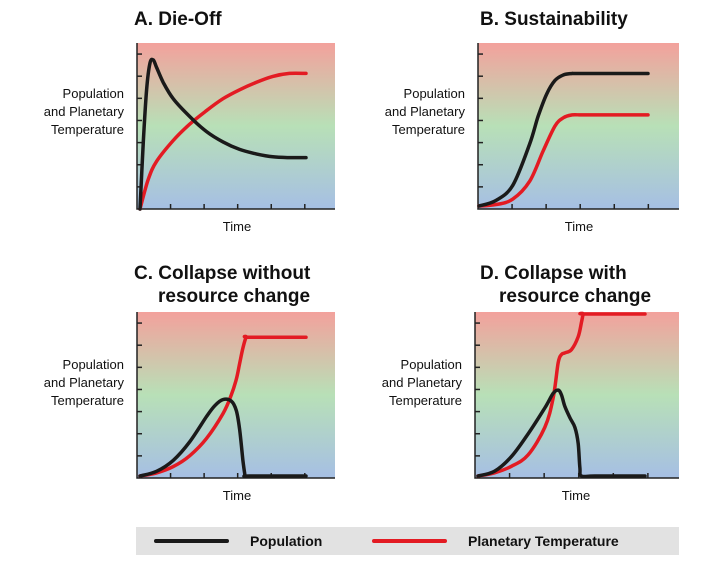 The height and width of the screenshot is (561, 720). What do you see at coordinates (238, 541) in the screenshot?
I see `legend-item-population: Population` at bounding box center [238, 541].